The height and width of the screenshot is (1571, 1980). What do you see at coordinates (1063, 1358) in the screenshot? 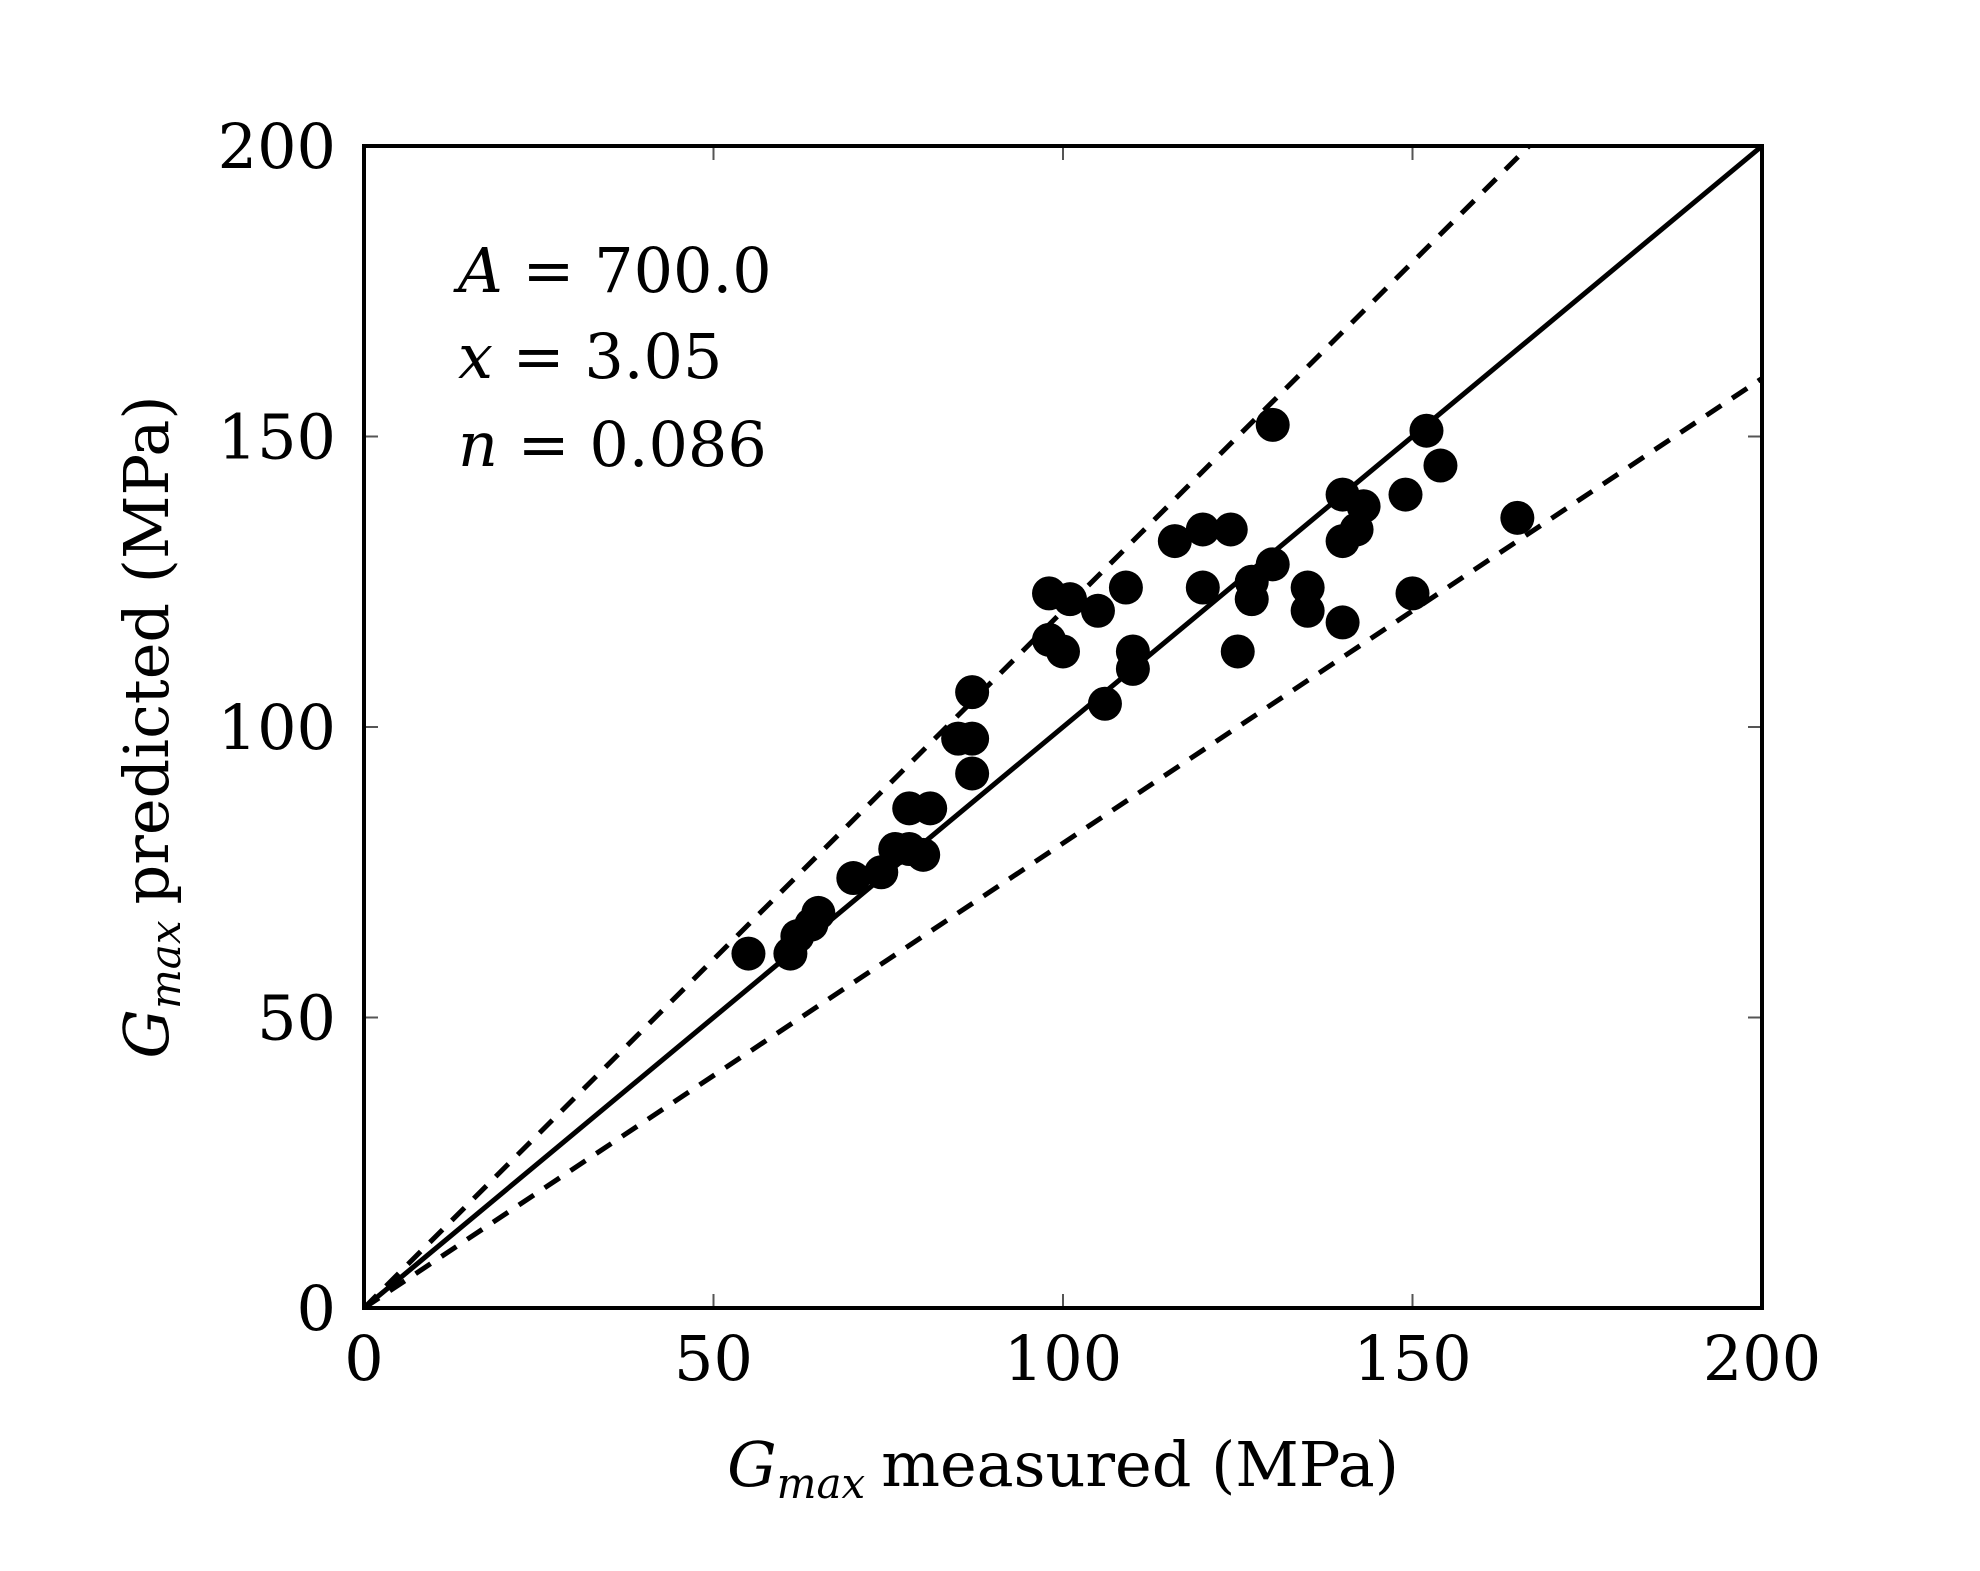
I see `x-tick-label-2: 100` at bounding box center [1063, 1358].